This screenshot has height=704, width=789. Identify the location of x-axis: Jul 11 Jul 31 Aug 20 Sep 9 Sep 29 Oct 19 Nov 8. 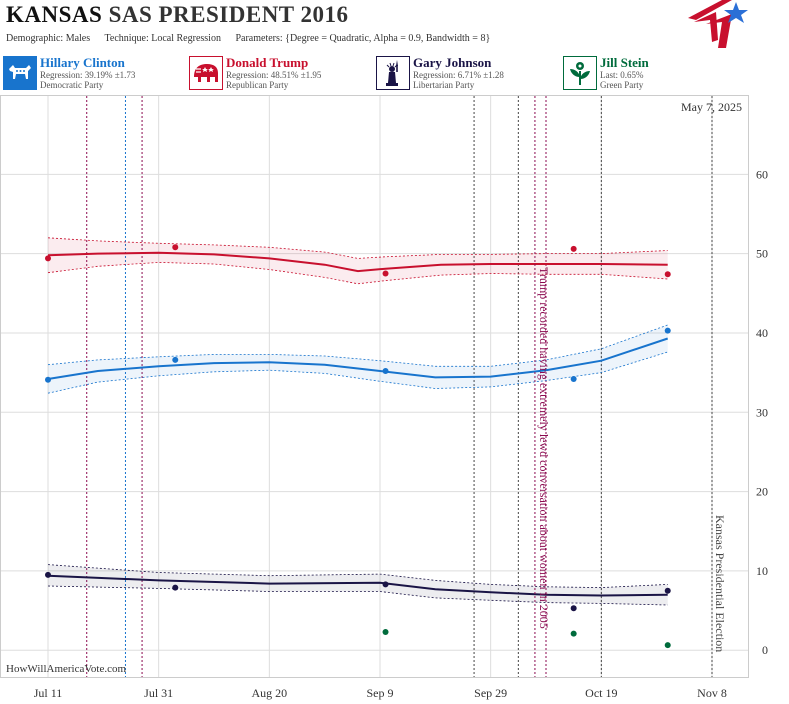
(380, 693).